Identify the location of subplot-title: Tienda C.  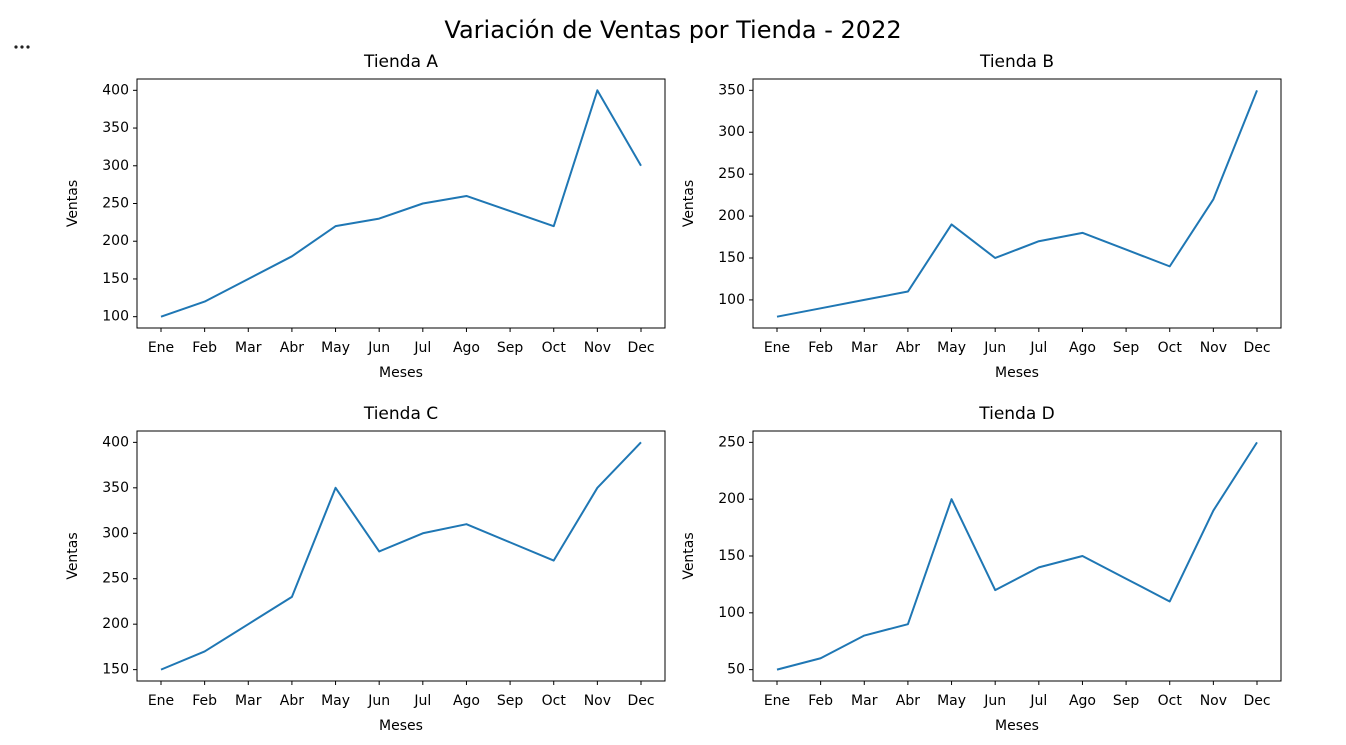
(400, 414).